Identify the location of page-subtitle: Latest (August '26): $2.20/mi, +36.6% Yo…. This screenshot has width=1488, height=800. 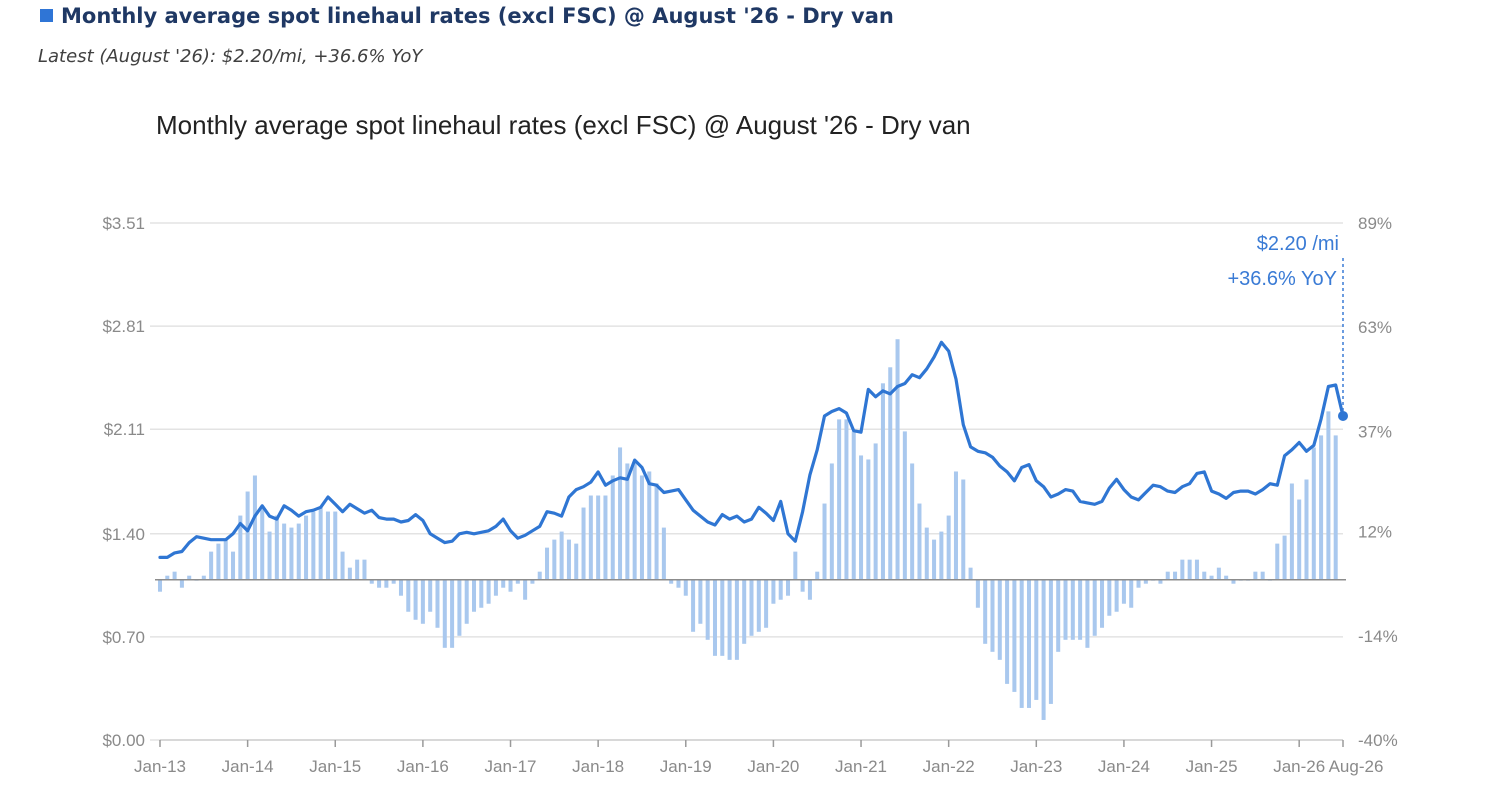
(230, 56).